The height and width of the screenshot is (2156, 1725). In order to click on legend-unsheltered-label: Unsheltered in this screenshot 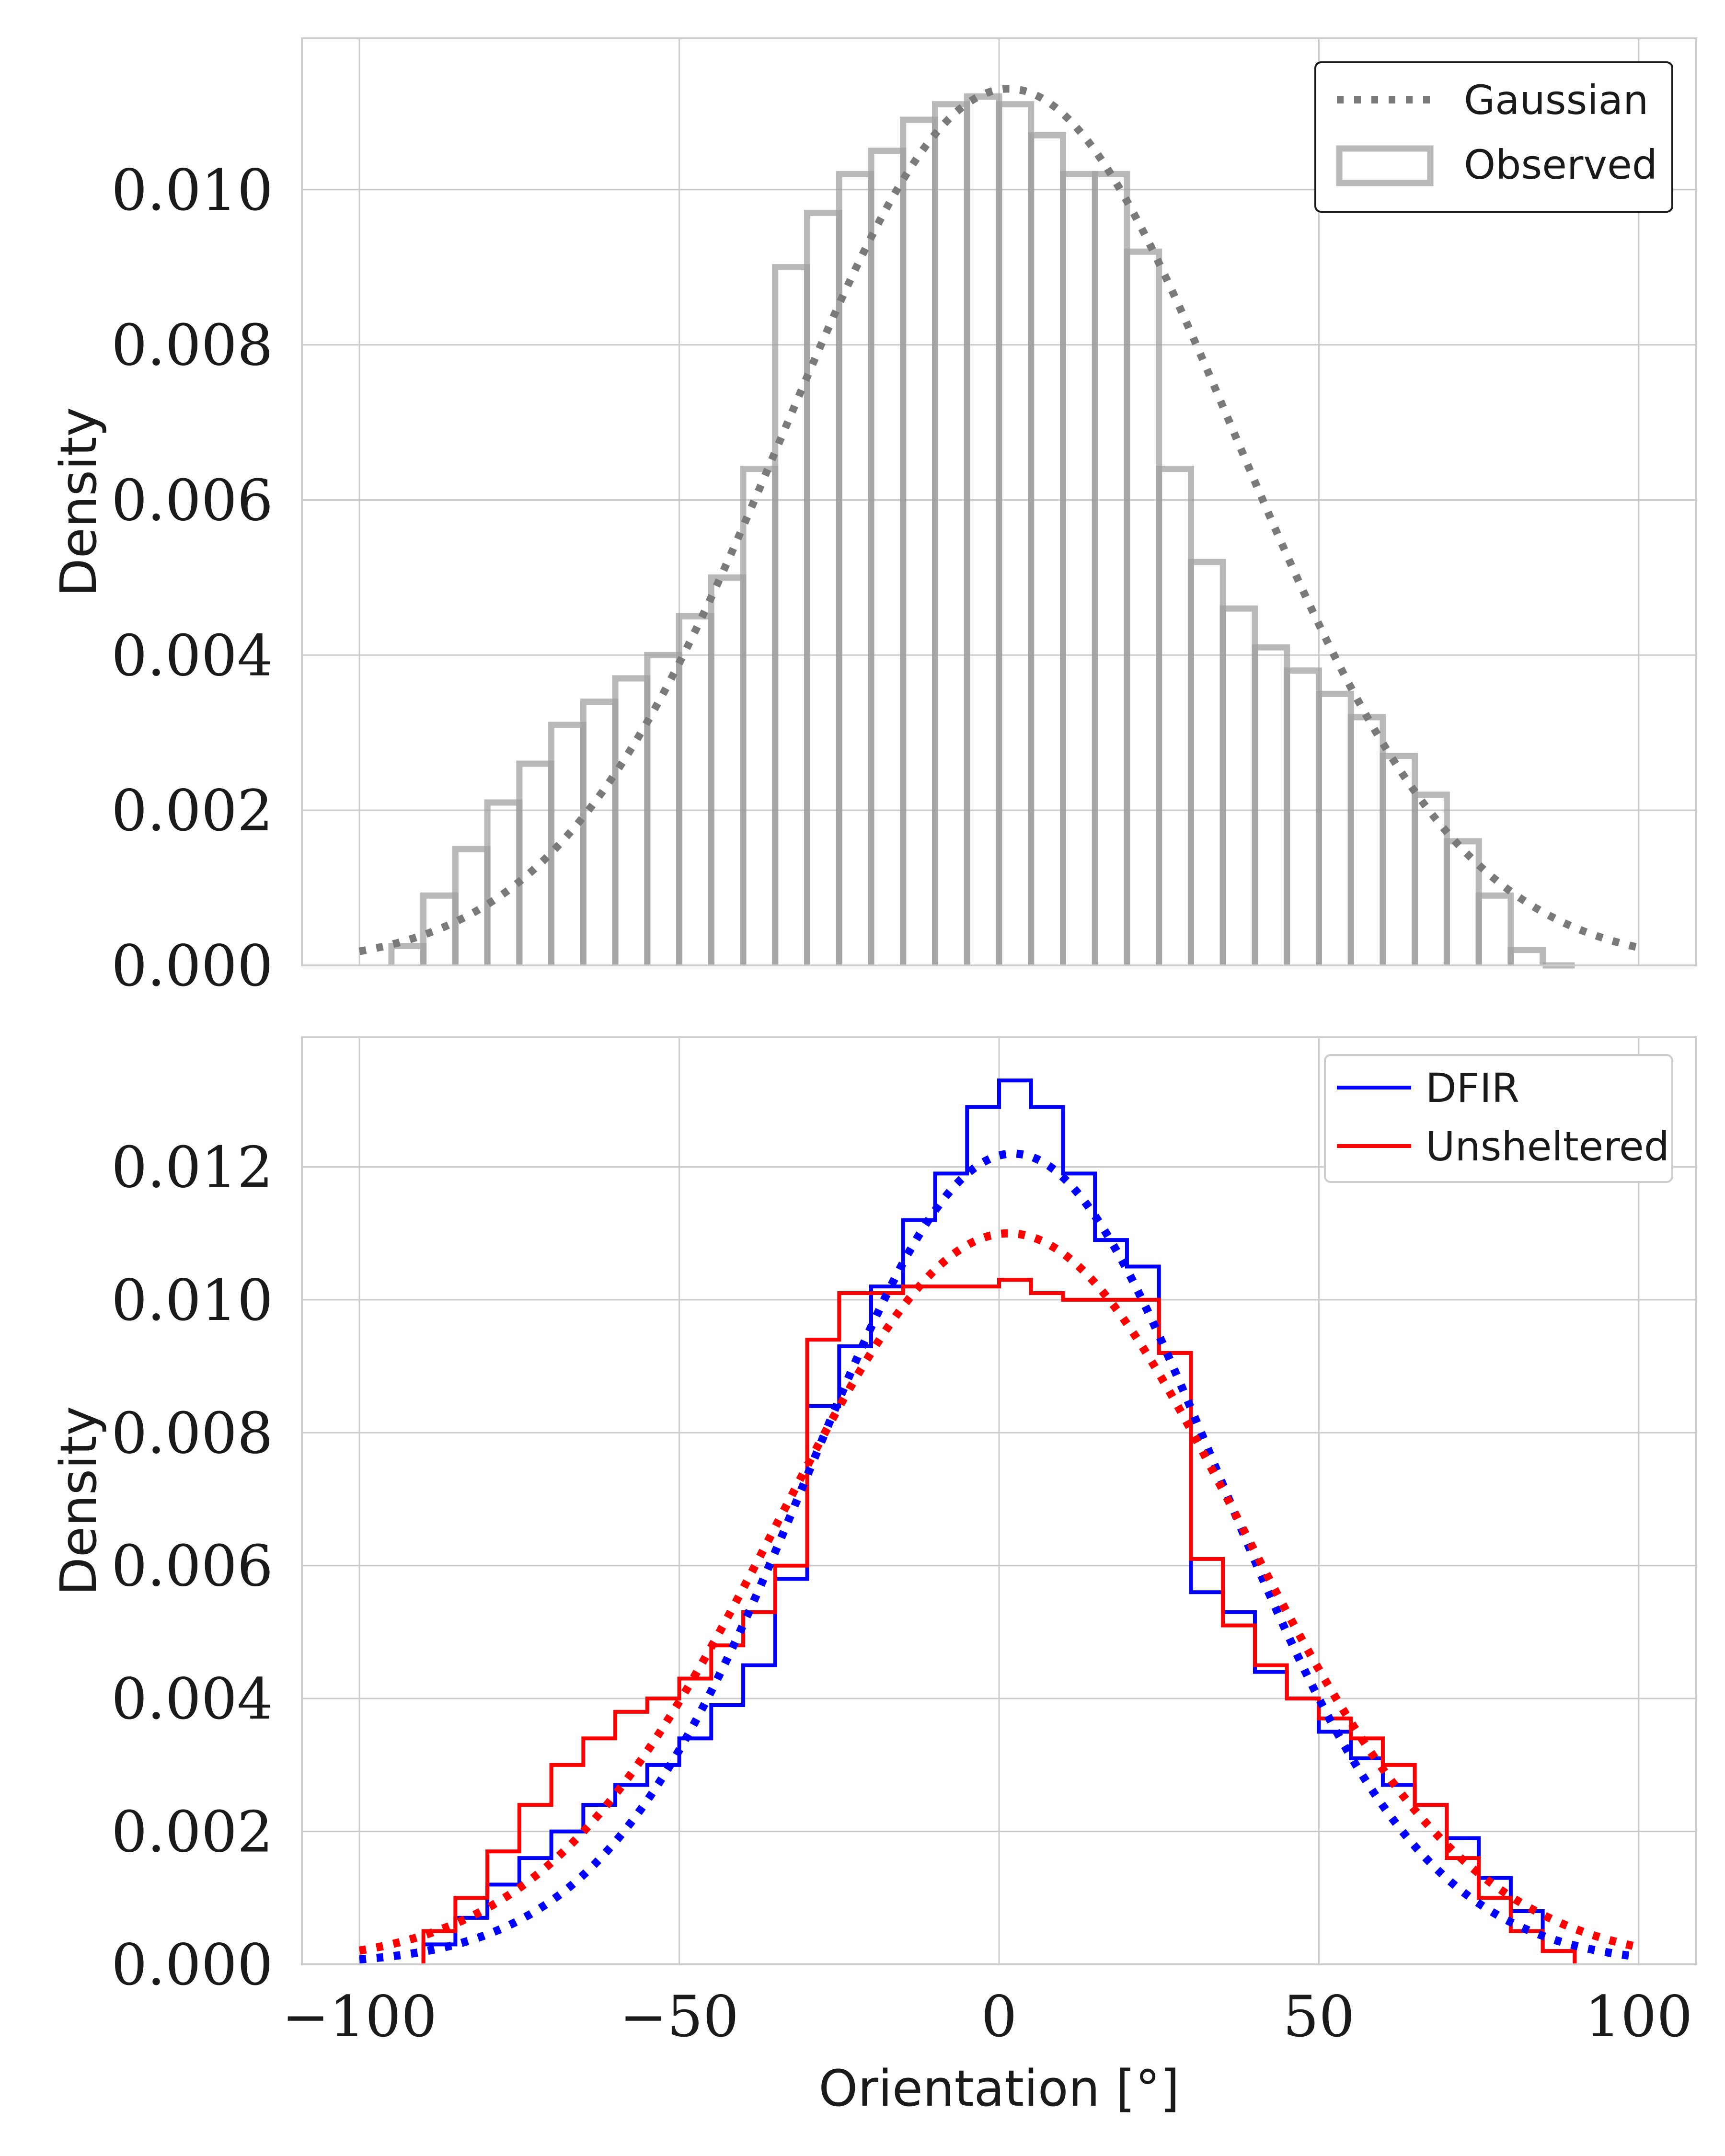, I will do `click(1547, 1146)`.